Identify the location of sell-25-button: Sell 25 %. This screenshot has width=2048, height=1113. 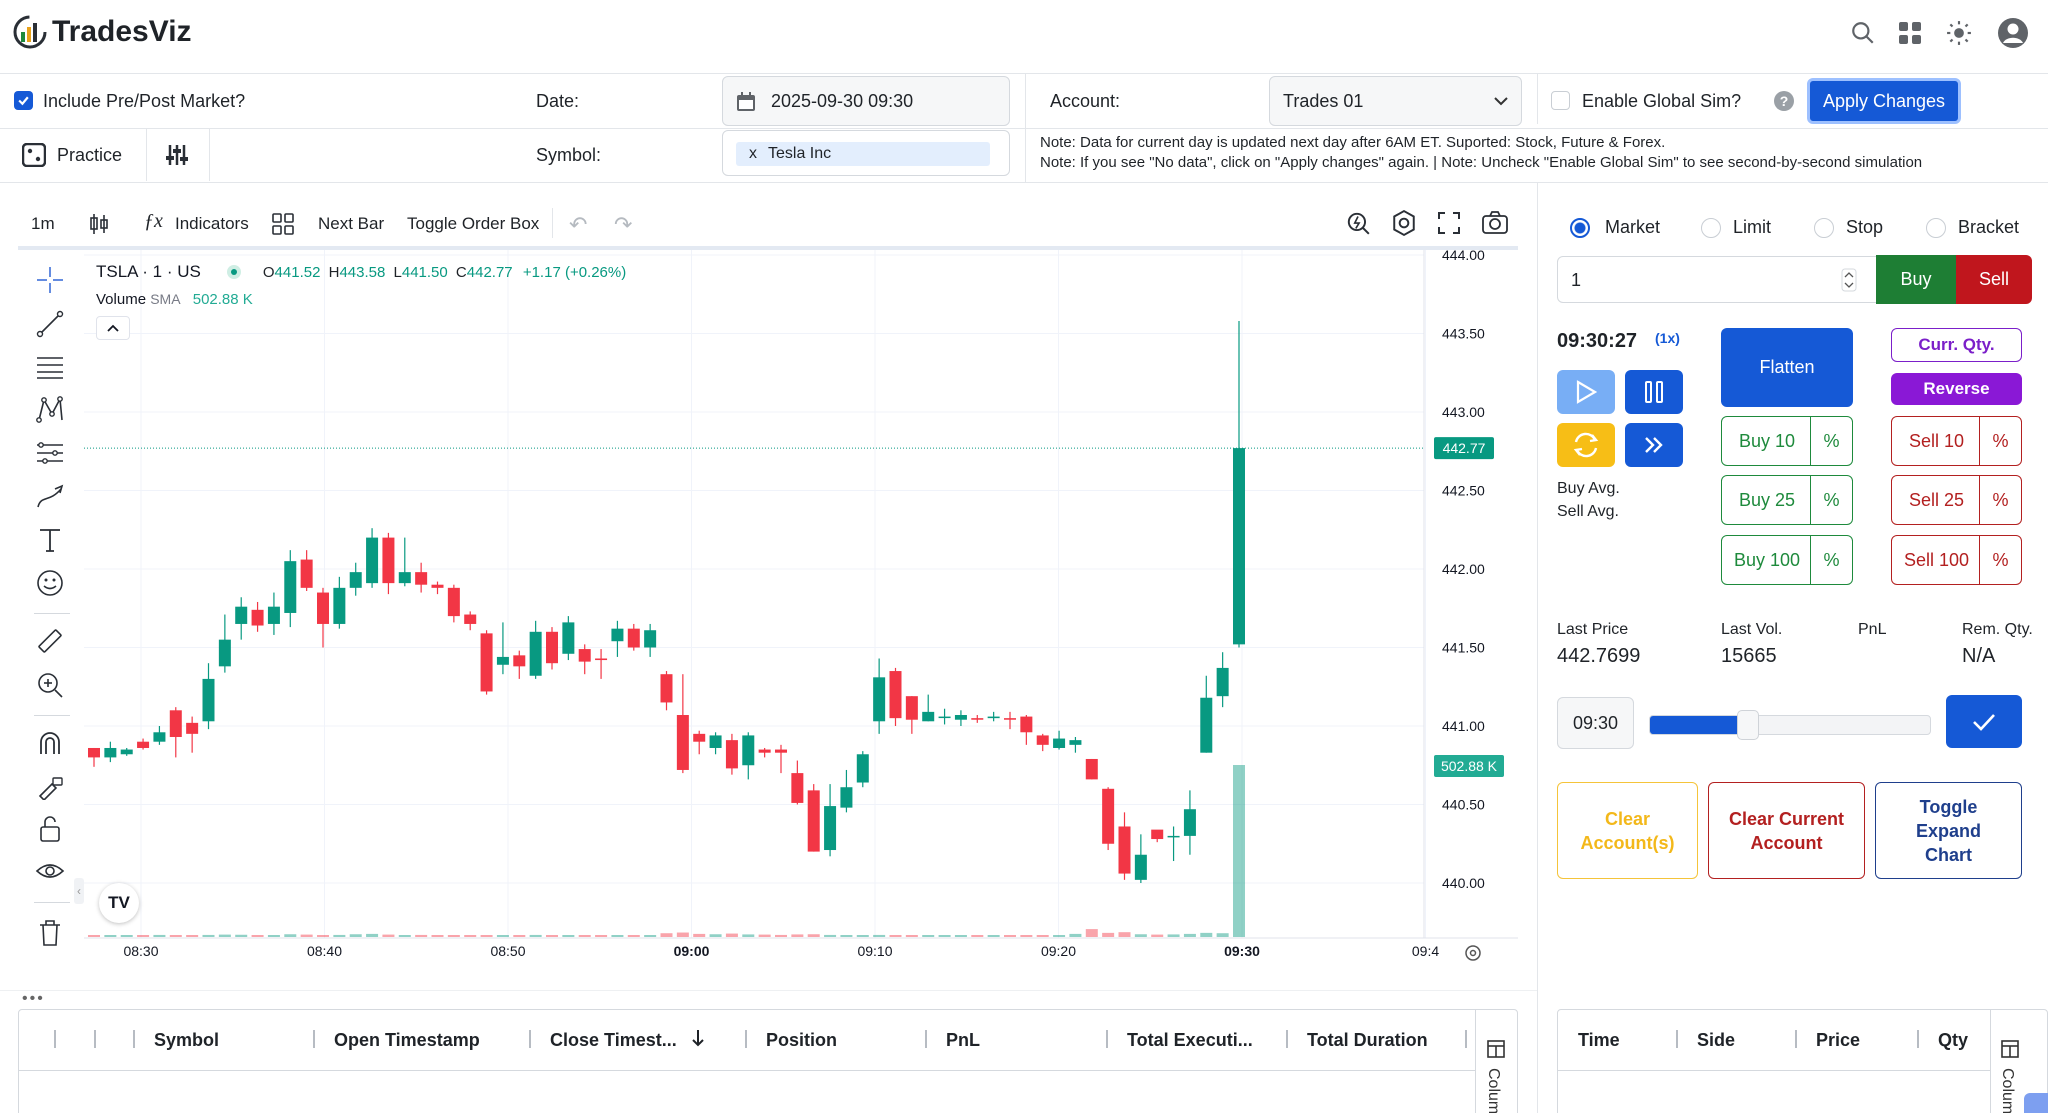
(1956, 500).